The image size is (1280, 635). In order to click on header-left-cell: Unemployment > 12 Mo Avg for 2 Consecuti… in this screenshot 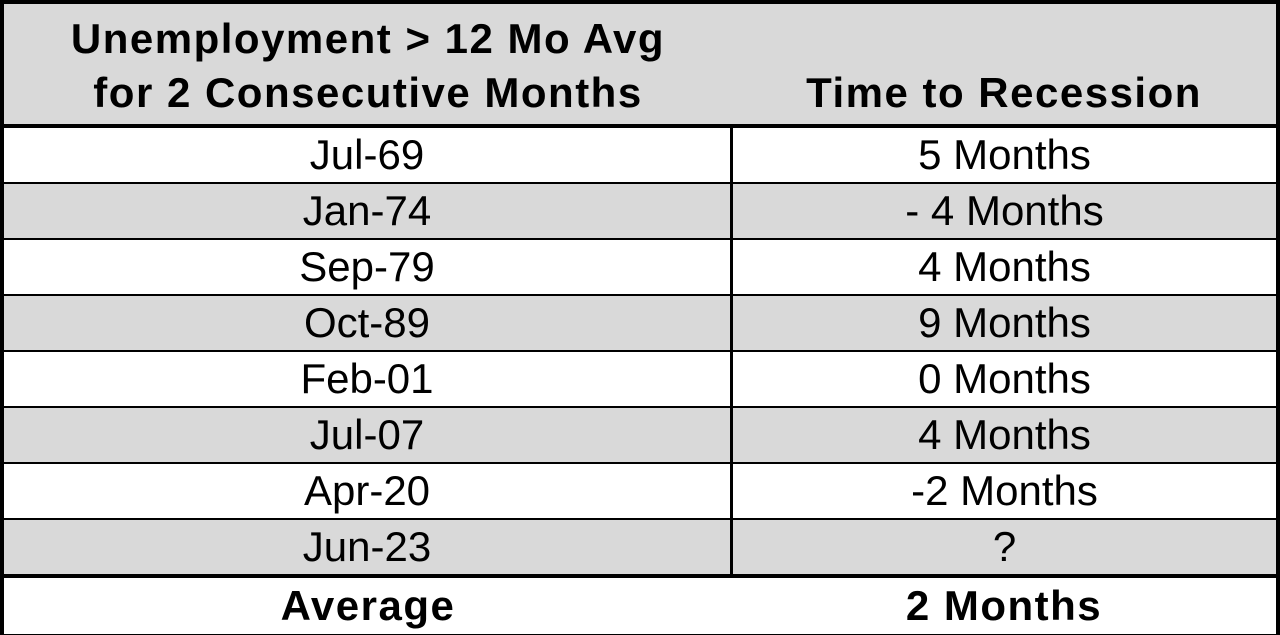, I will do `click(368, 64)`.